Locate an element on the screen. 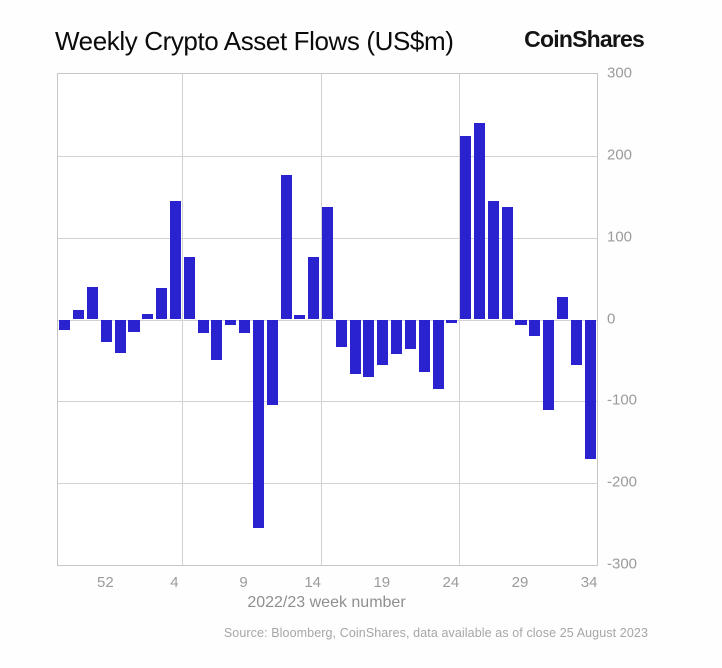  y-tick-label--100: -100 is located at coordinates (622, 400).